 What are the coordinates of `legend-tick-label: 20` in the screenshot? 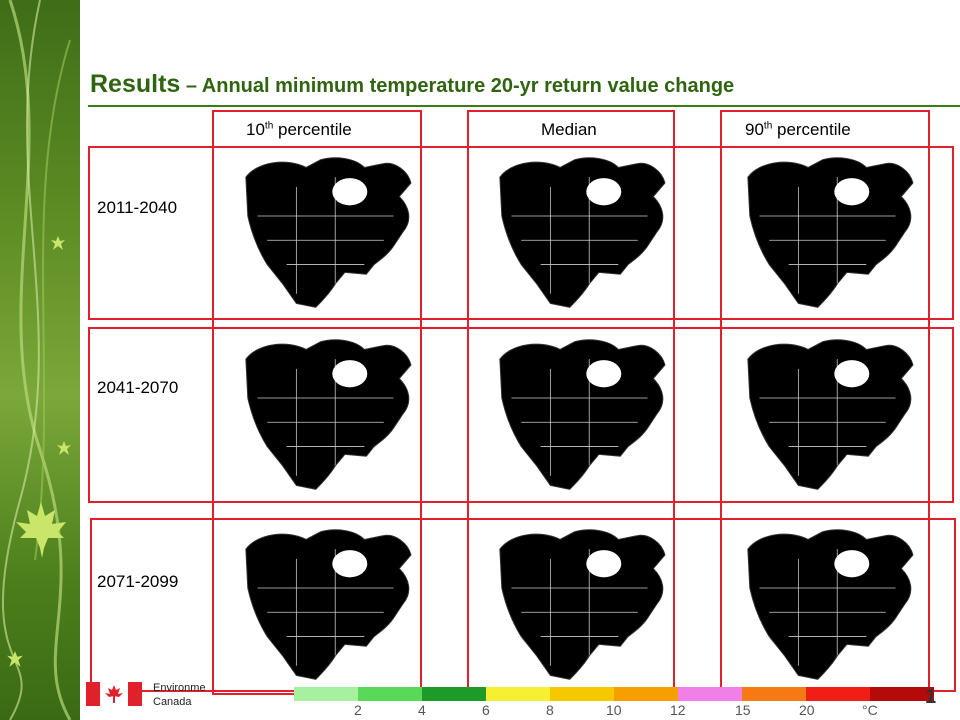 It's located at (807, 710).